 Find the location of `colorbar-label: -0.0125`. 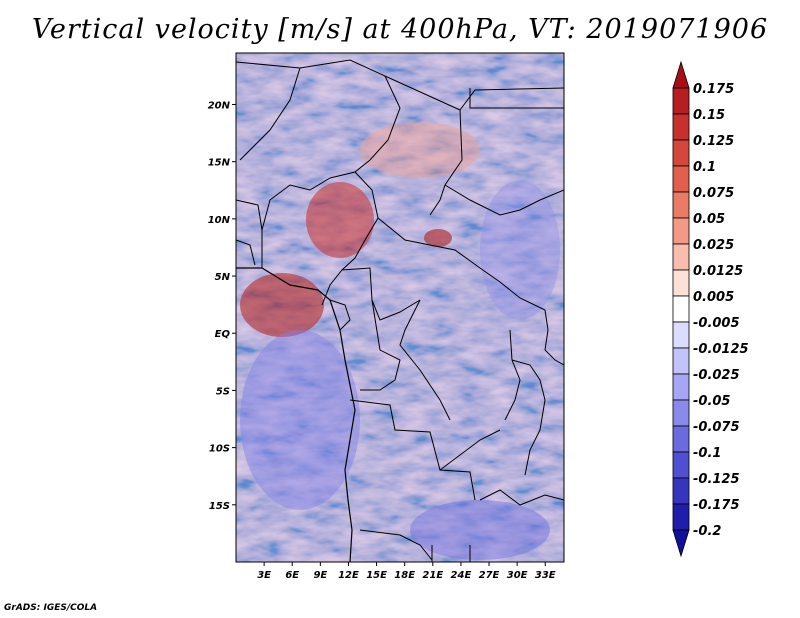

colorbar-label: -0.0125 is located at coordinates (721, 349).